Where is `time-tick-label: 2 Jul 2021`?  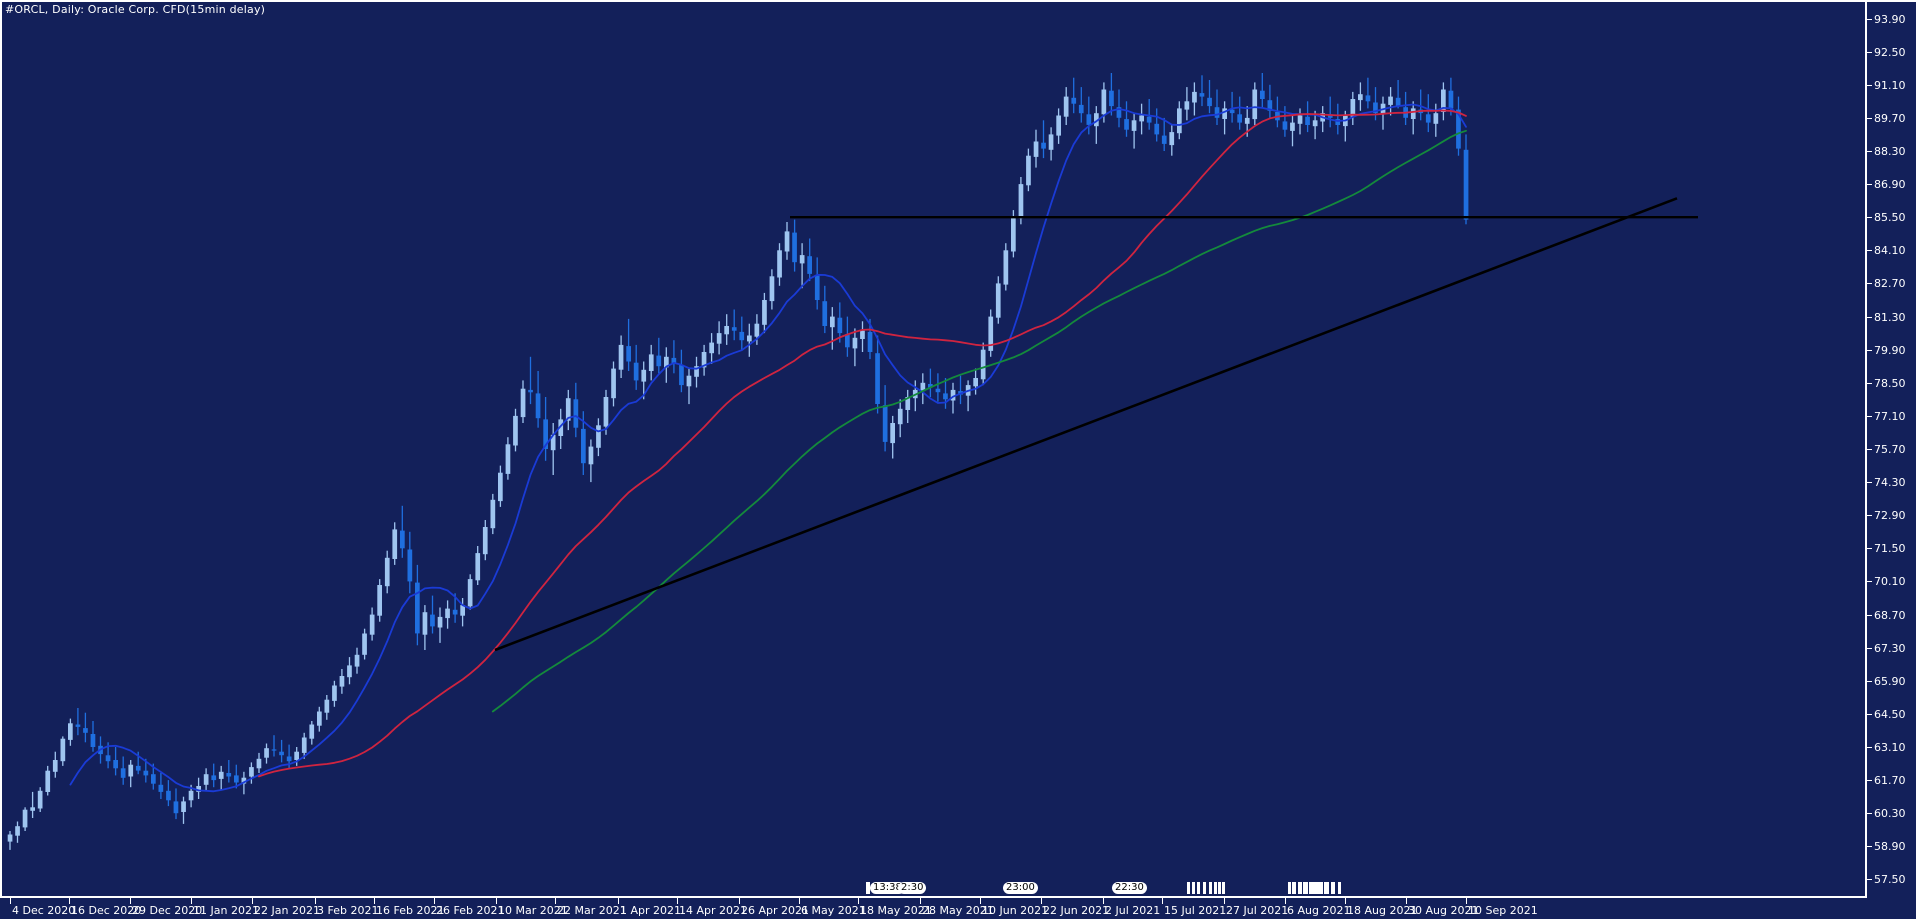
time-tick-label: 2 Jul 2021 is located at coordinates (1133, 910).